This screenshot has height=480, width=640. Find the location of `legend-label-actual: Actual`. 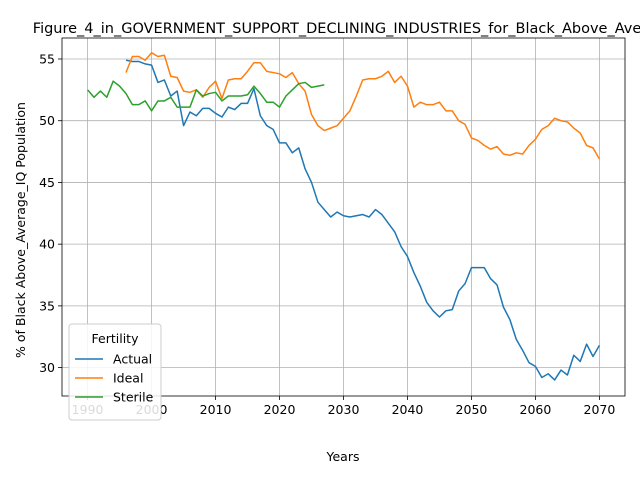

legend-label-actual: Actual is located at coordinates (132, 359).